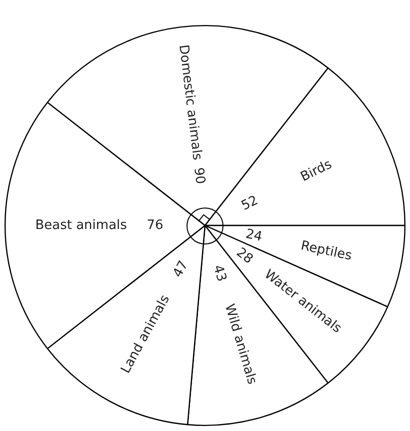 The width and height of the screenshot is (410, 431). I want to click on slice-label: Wild animals, so click(240, 344).